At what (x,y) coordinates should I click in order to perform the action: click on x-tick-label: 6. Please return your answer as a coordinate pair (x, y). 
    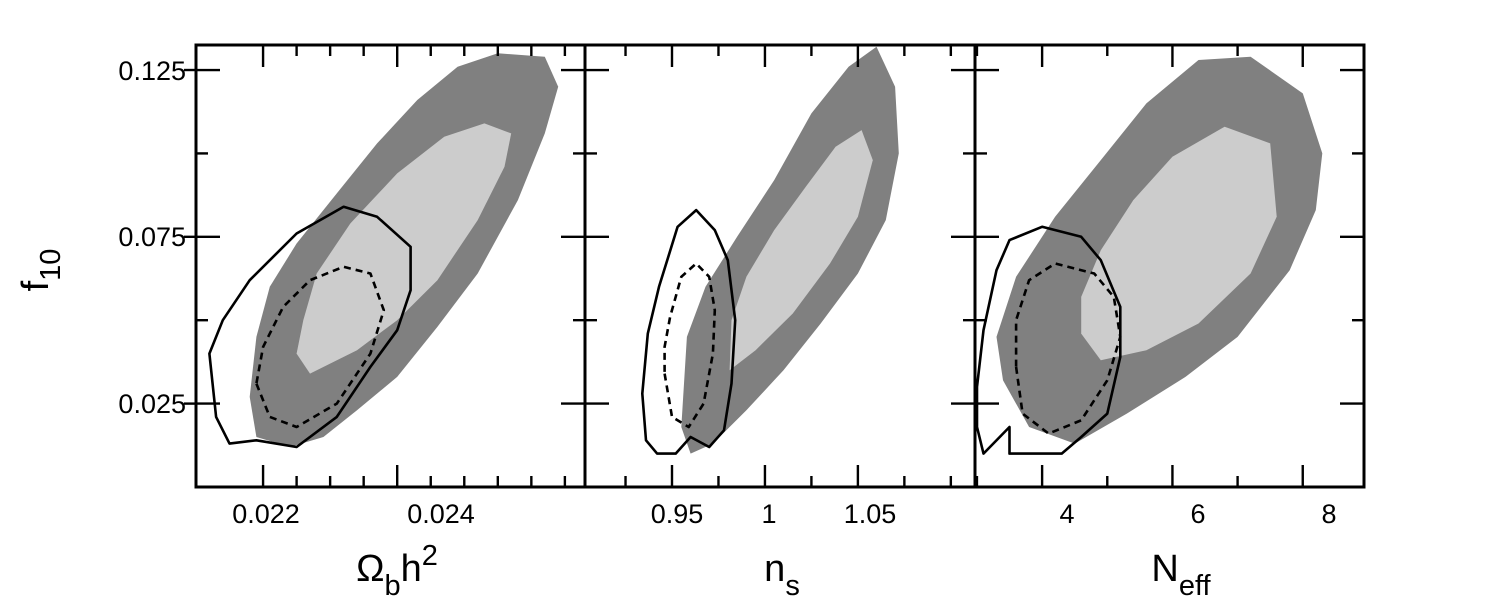
    Looking at the image, I should click on (1197, 514).